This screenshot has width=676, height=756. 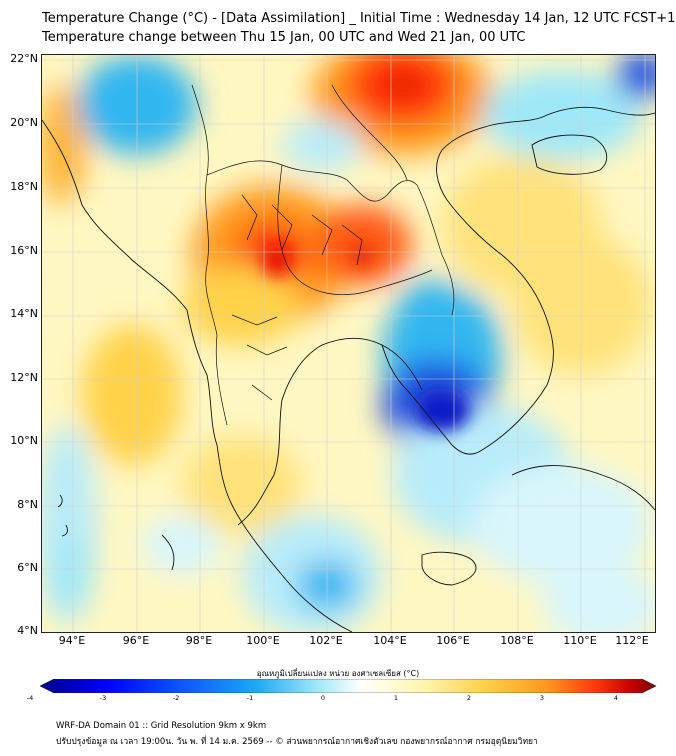 What do you see at coordinates (27, 567) in the screenshot?
I see `lat-label: 6°N` at bounding box center [27, 567].